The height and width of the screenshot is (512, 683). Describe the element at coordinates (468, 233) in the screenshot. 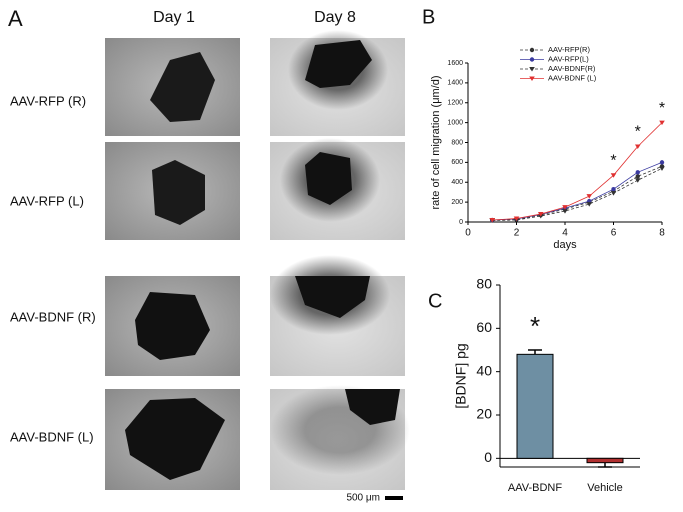

I see `x-tick-label: 0` at that location.